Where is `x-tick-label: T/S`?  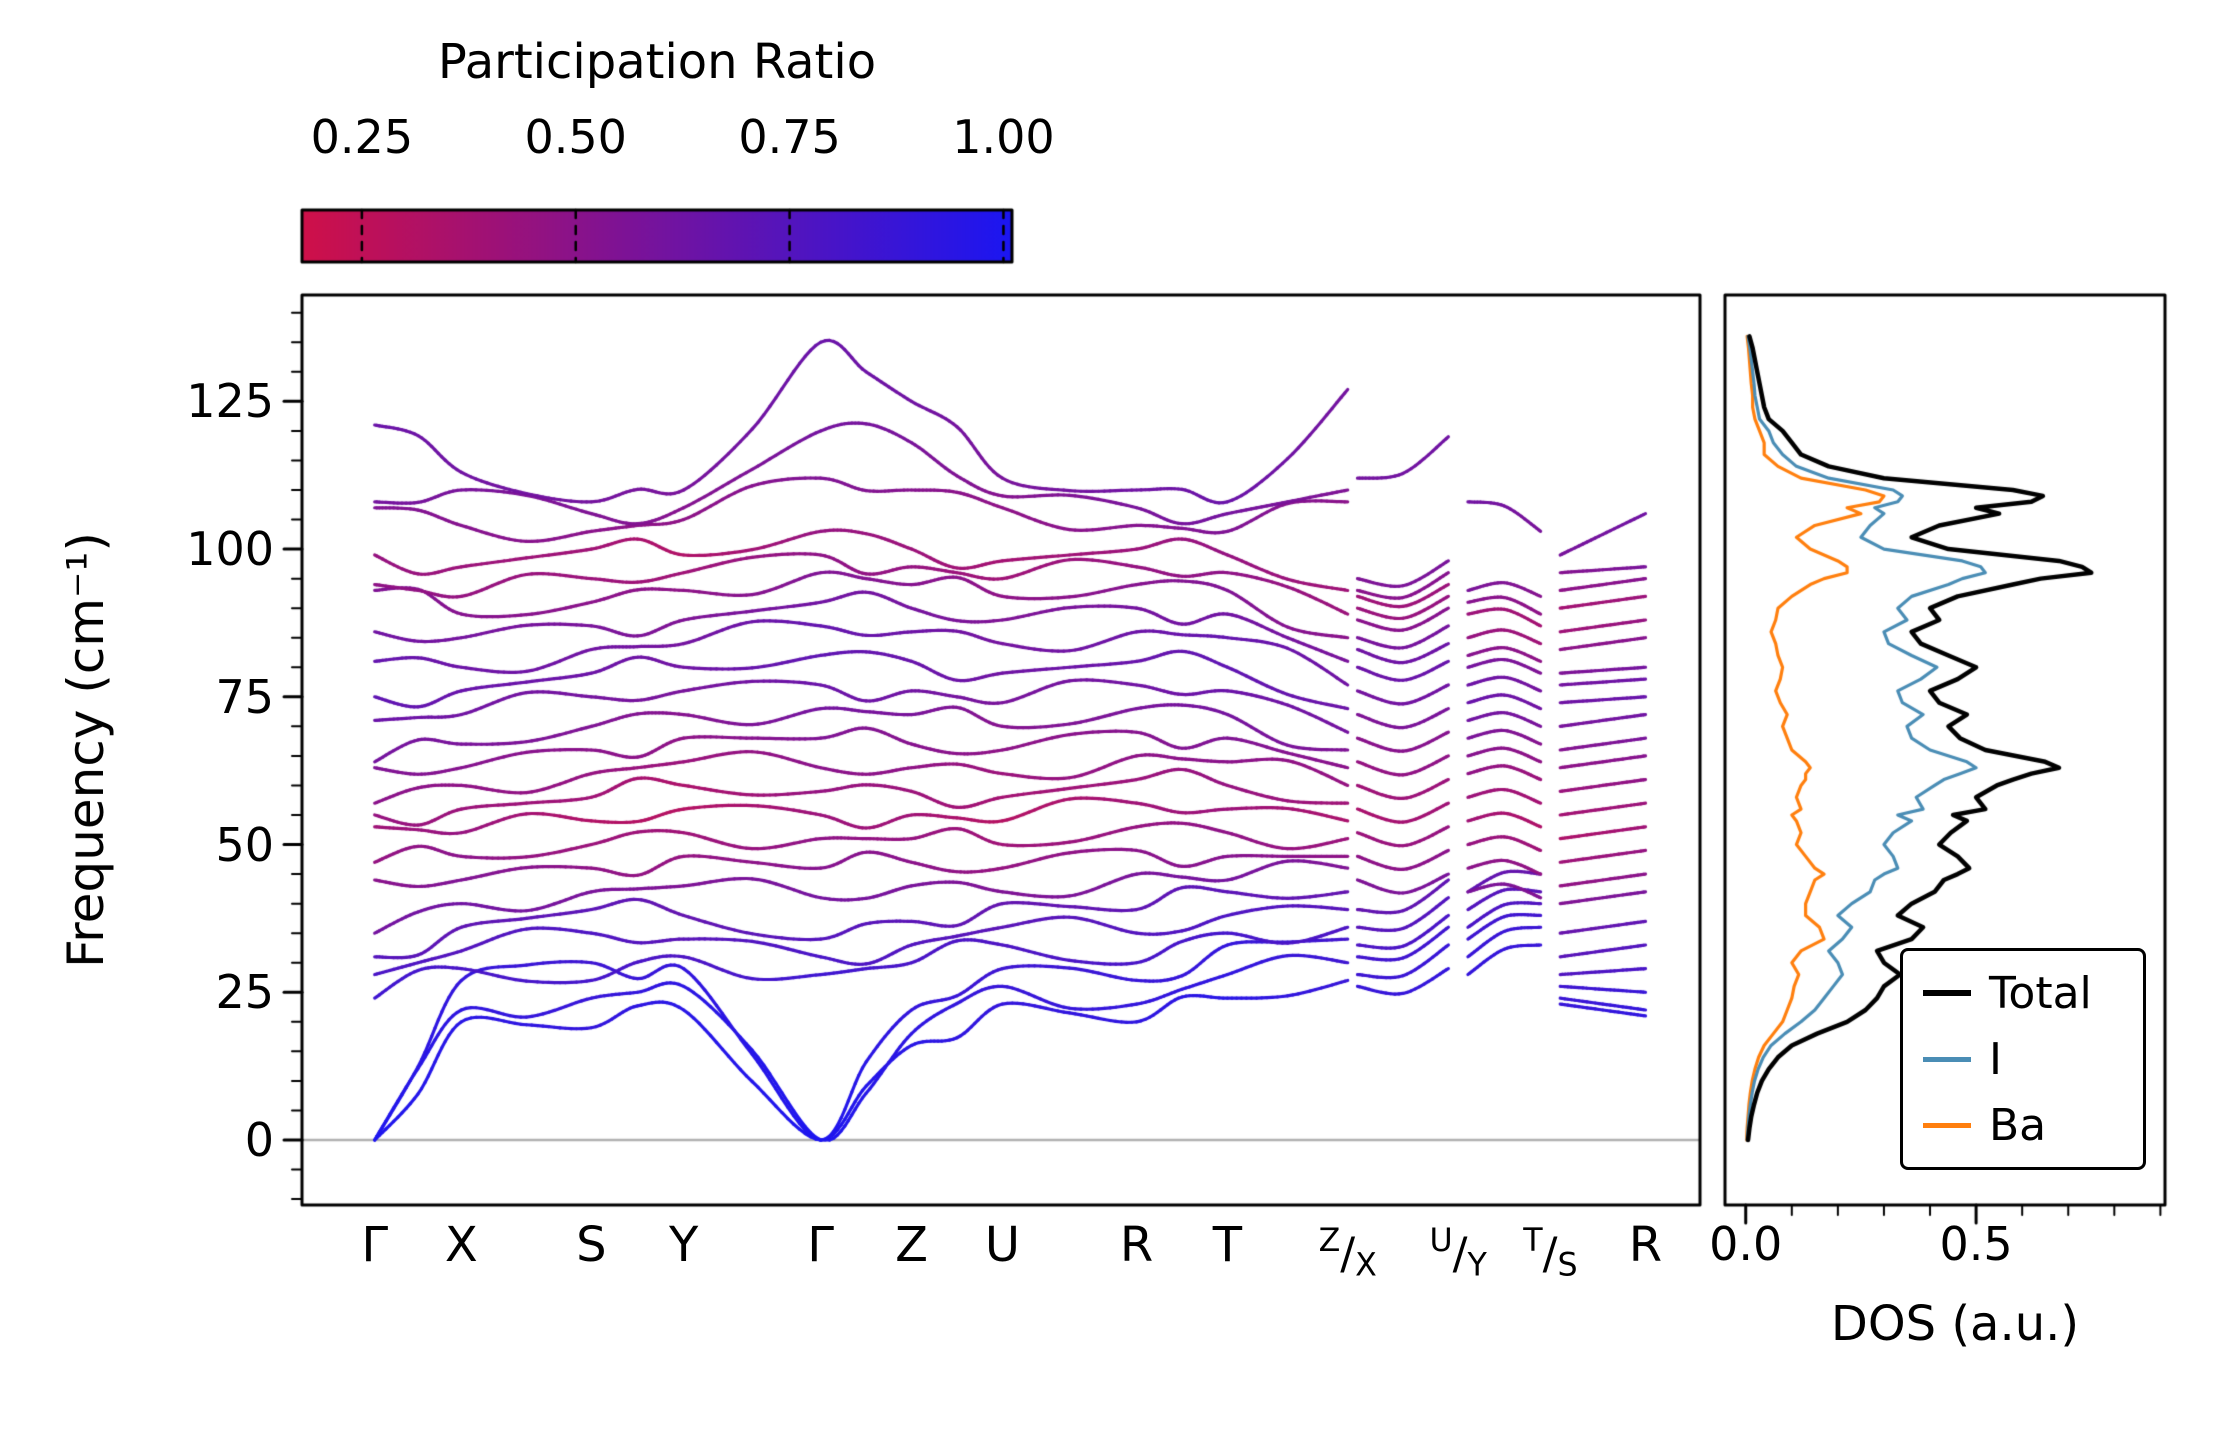
x-tick-label: T/S is located at coordinates (1550, 1253).